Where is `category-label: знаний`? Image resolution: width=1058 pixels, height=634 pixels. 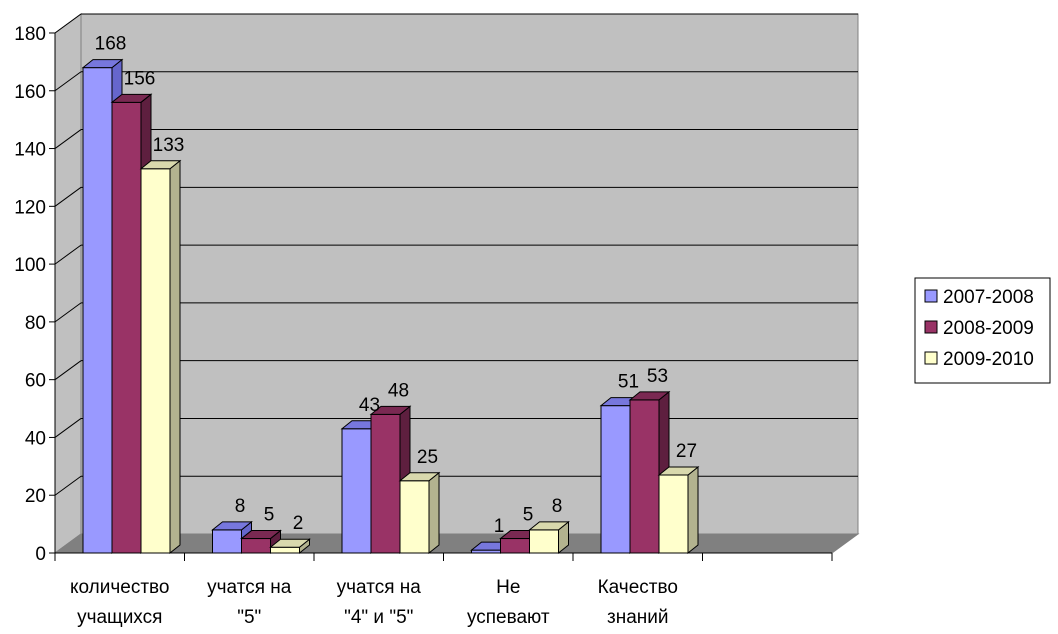 category-label: знаний is located at coordinates (638, 617).